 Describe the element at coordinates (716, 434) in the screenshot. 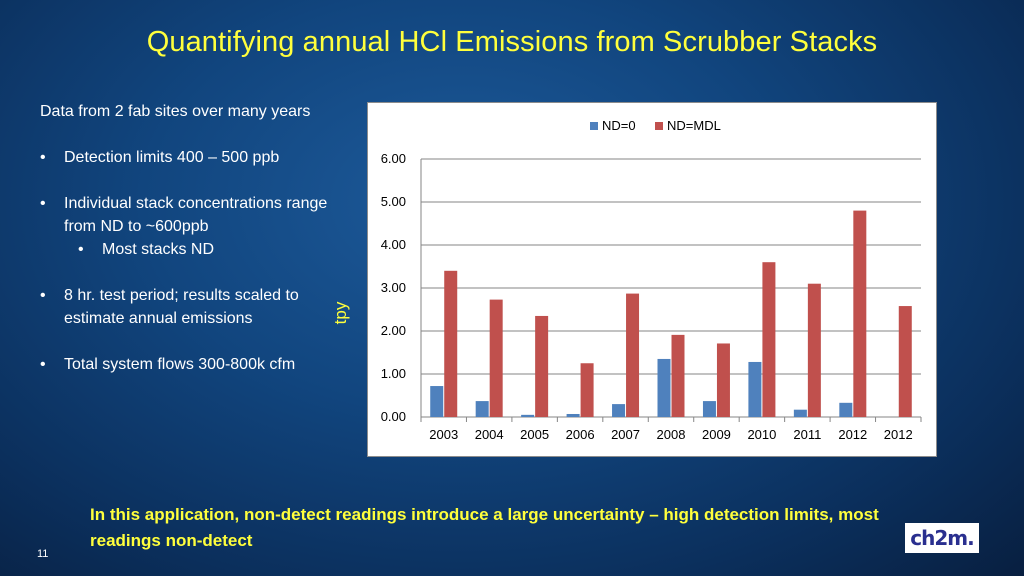

I see `x-tick-label: 2009` at that location.